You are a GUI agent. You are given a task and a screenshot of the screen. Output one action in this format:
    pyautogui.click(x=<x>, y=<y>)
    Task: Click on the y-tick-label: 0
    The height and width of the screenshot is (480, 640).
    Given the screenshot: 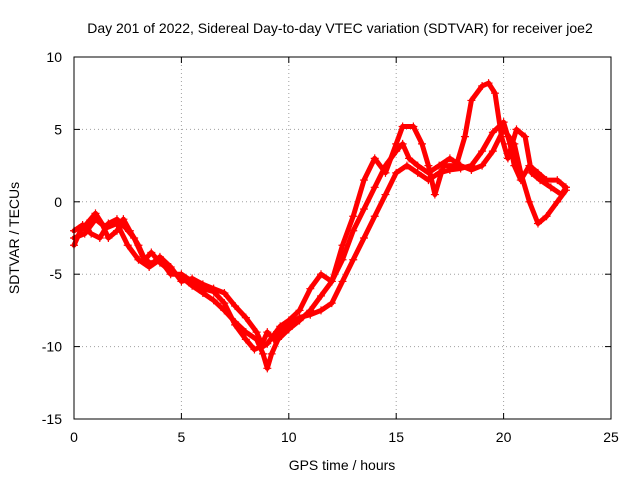 What is the action you would take?
    pyautogui.click(x=58, y=202)
    